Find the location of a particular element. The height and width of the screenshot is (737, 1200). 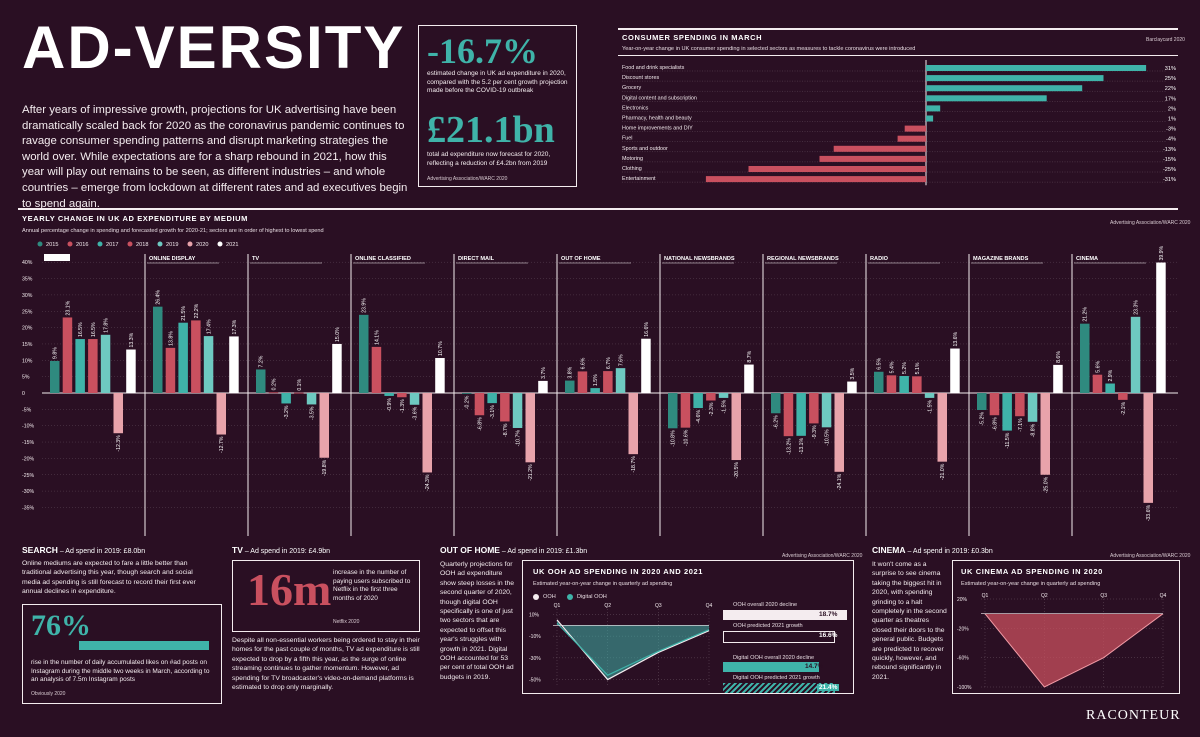

legend-dot-2017 is located at coordinates (100, 244).